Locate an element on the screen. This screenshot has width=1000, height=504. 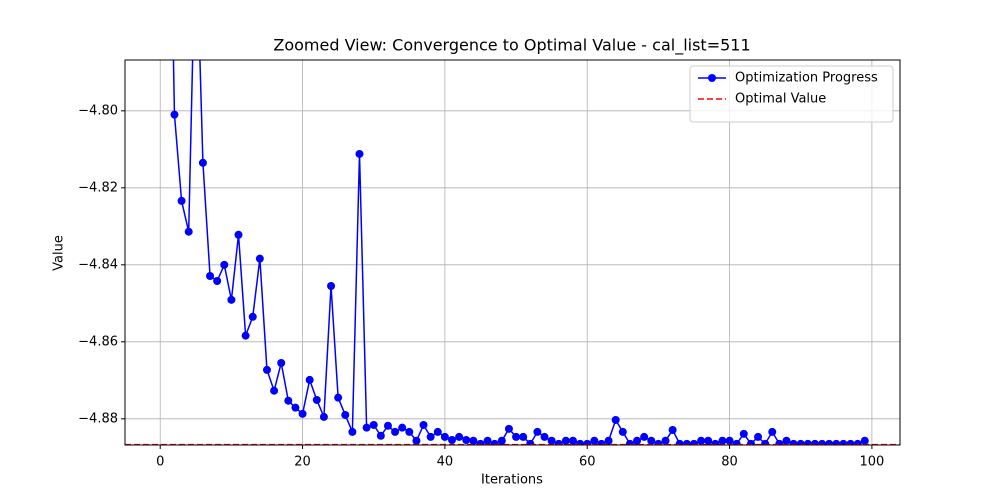
x-tick-label: 0 is located at coordinates (160, 462).